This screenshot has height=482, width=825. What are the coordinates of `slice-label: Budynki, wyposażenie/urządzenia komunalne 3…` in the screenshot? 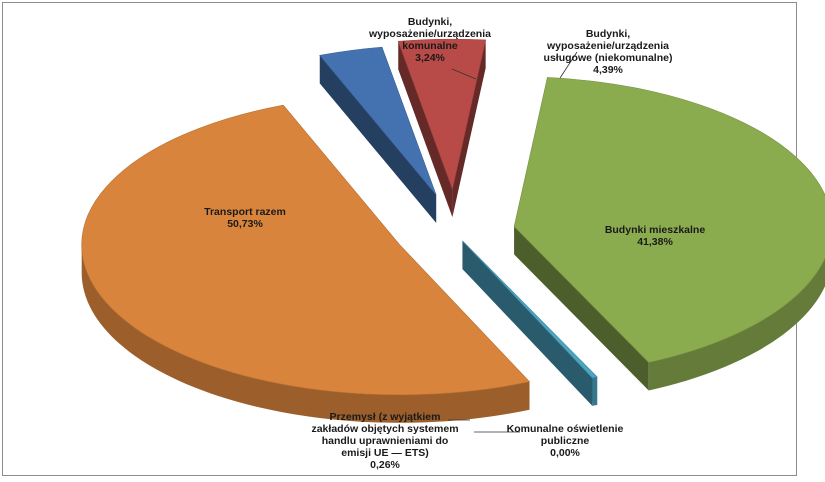 It's located at (429, 40).